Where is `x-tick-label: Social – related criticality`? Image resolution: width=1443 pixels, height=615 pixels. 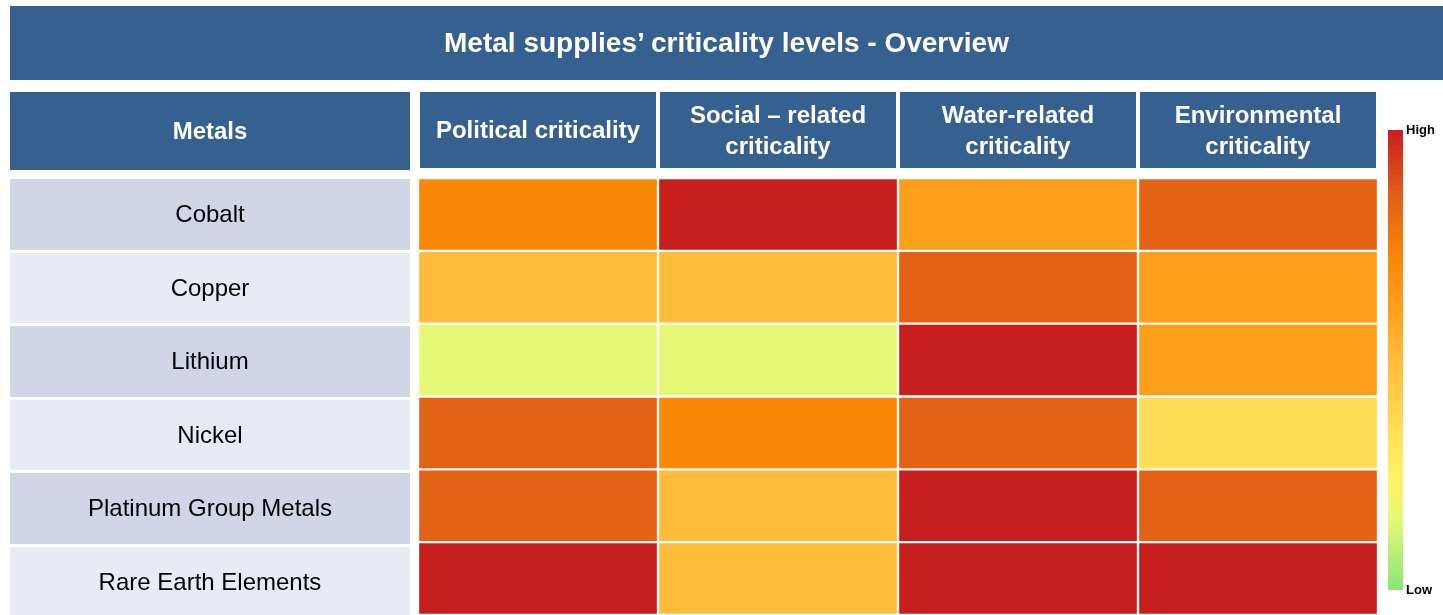
x-tick-label: Social – related criticality is located at coordinates (778, 130).